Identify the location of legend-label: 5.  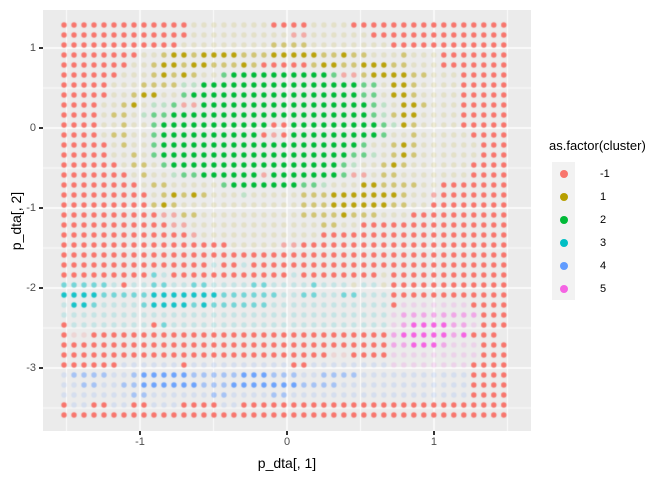
(603, 288).